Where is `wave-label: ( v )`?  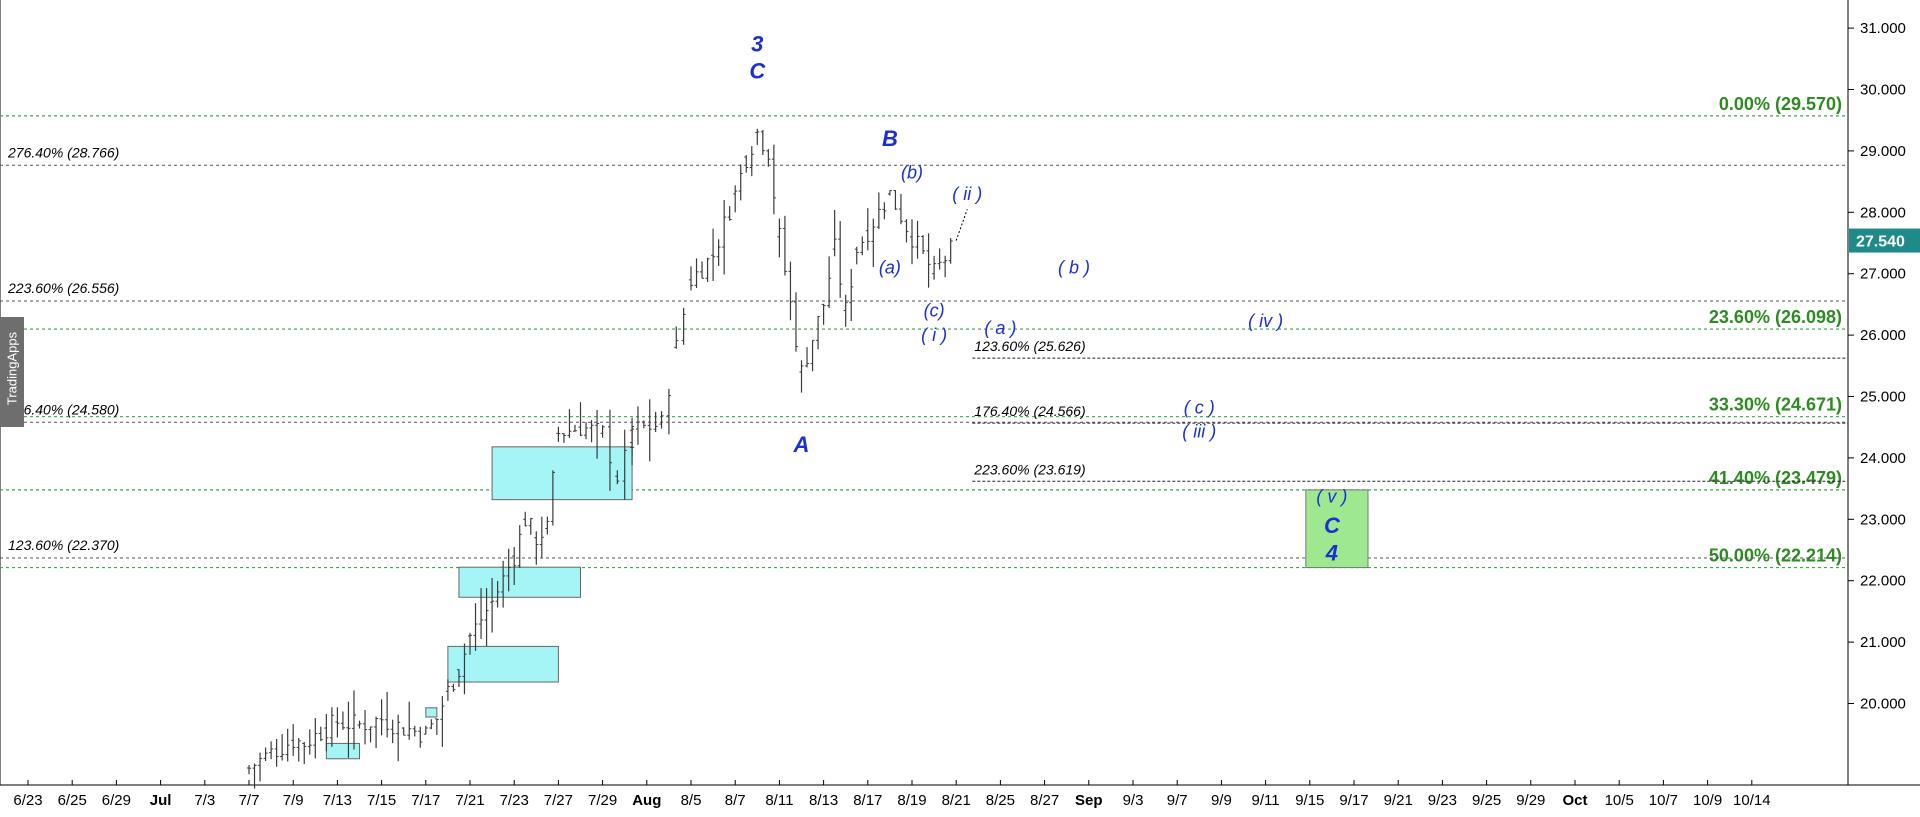 wave-label: ( v ) is located at coordinates (1331, 497).